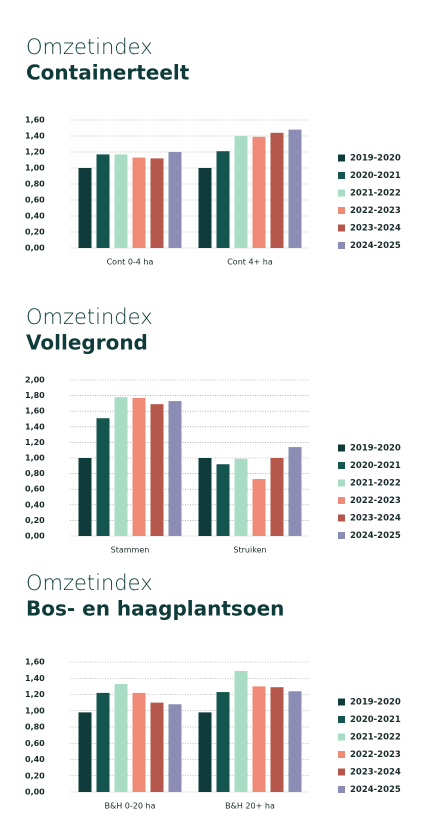 This screenshot has width=445, height=839. What do you see at coordinates (35, 380) in the screenshot?
I see `y-tick-label: 2,00` at bounding box center [35, 380].